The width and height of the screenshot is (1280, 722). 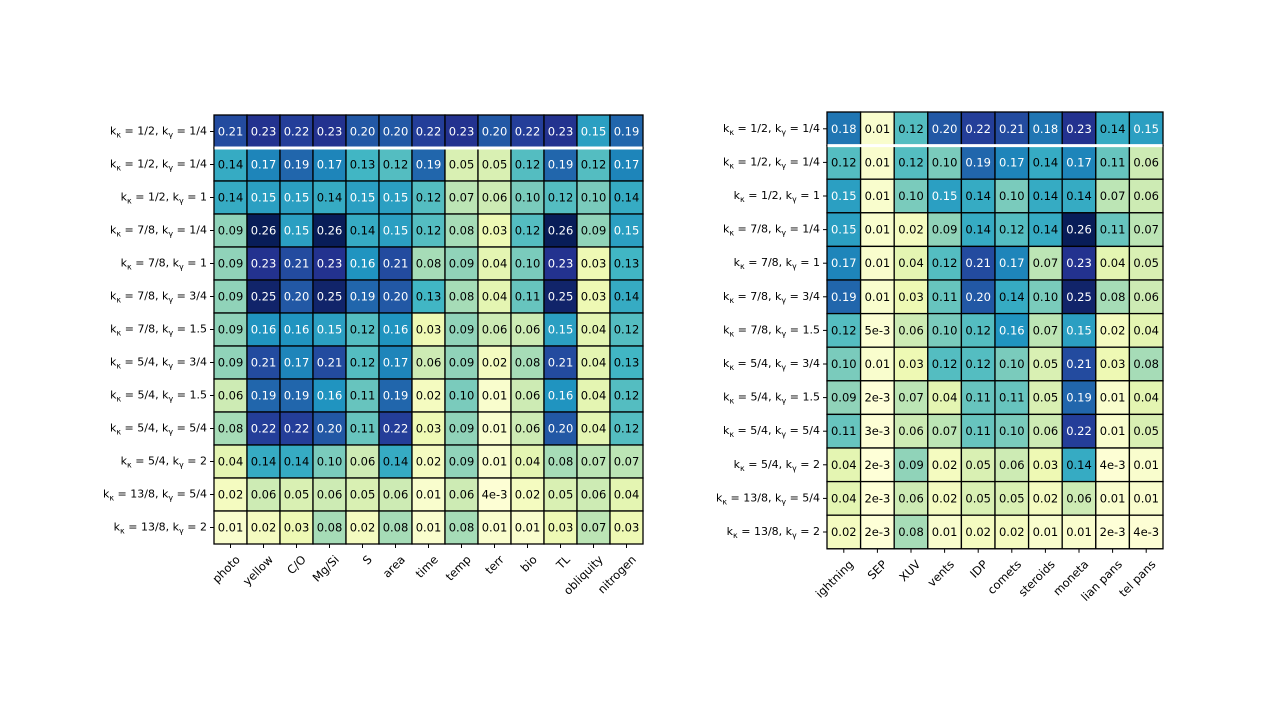 I want to click on right-row-label: kκ = 7/8, kγ = 1/4, so click(x=771, y=230).